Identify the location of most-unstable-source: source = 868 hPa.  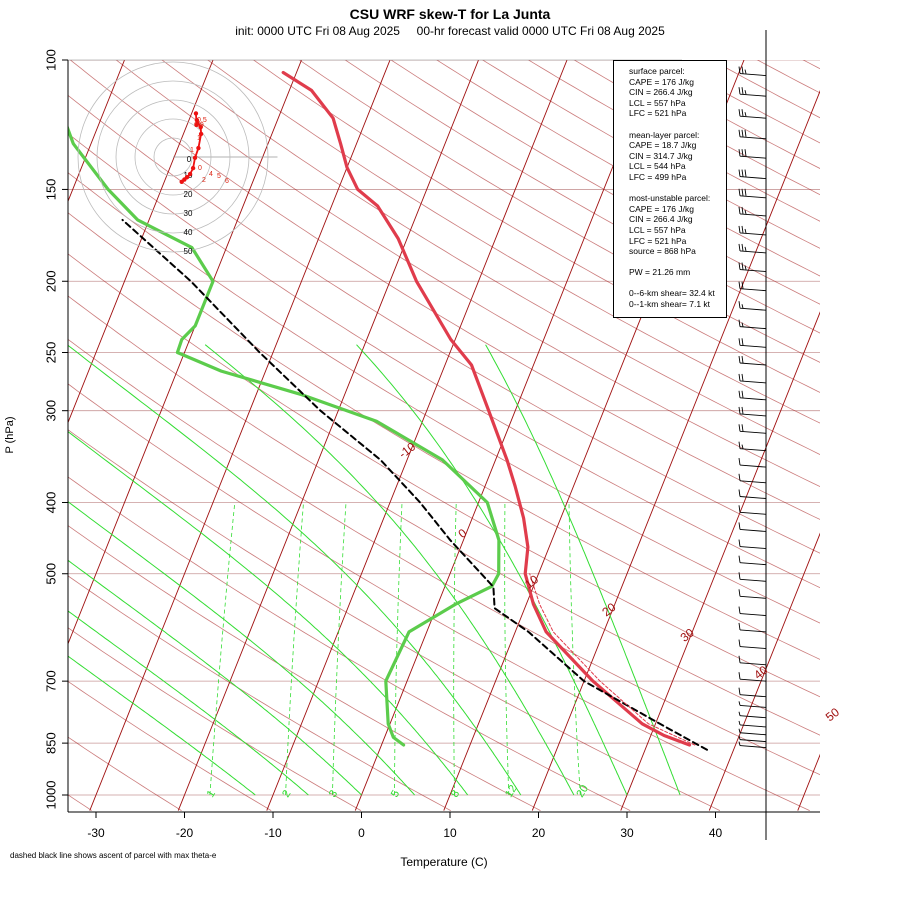
(662, 251).